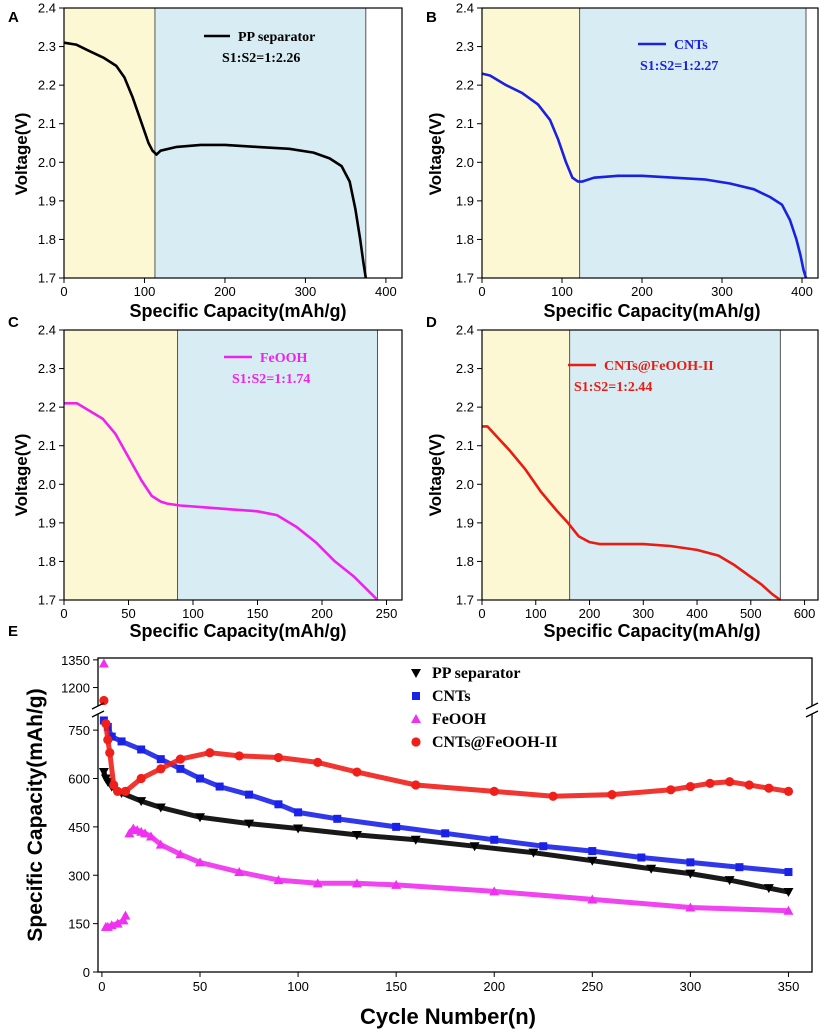 This screenshot has height=1032, width=829. I want to click on legend-marker-feooh, so click(416, 718).